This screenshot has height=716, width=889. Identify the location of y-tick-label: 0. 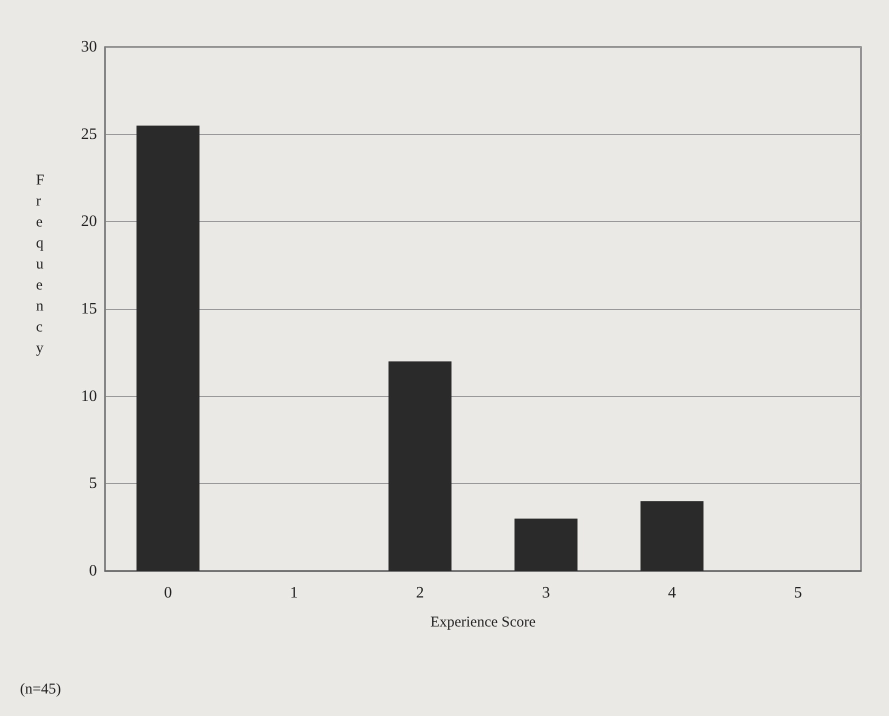
(93, 571).